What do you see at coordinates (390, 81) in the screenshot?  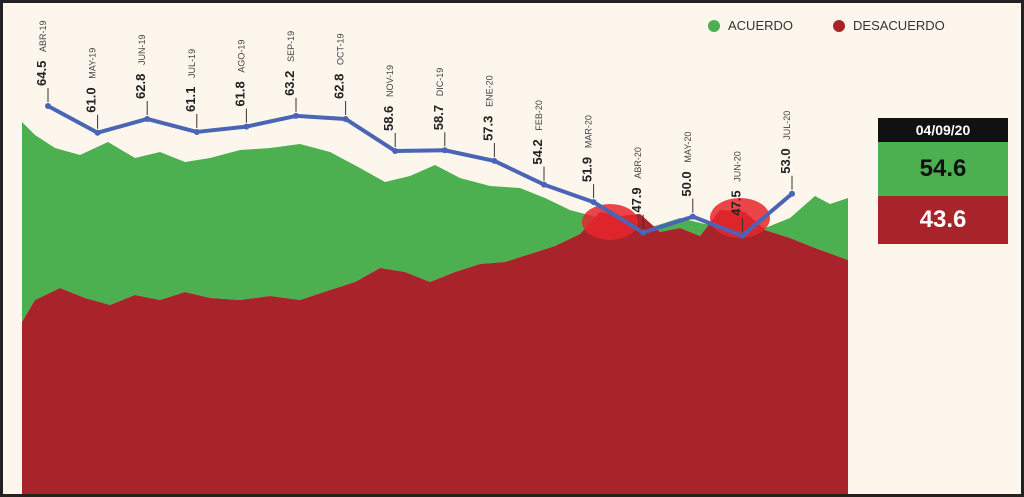 I see `approval-month-label: NOV-19` at bounding box center [390, 81].